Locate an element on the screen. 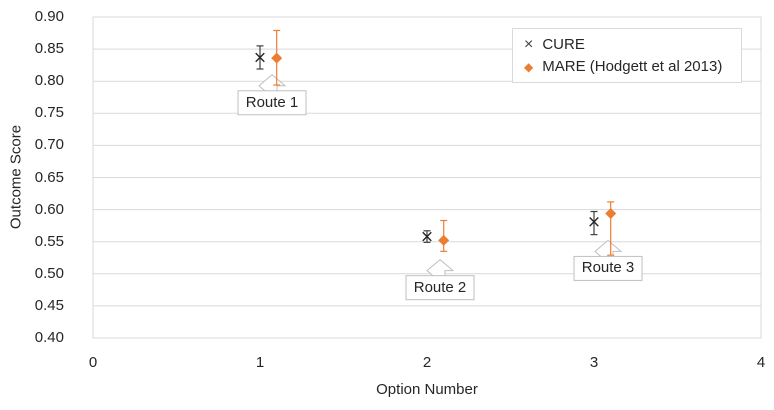 The width and height of the screenshot is (774, 410). legend-label-mare: MARE (Hodgett et al 2013) is located at coordinates (632, 66).